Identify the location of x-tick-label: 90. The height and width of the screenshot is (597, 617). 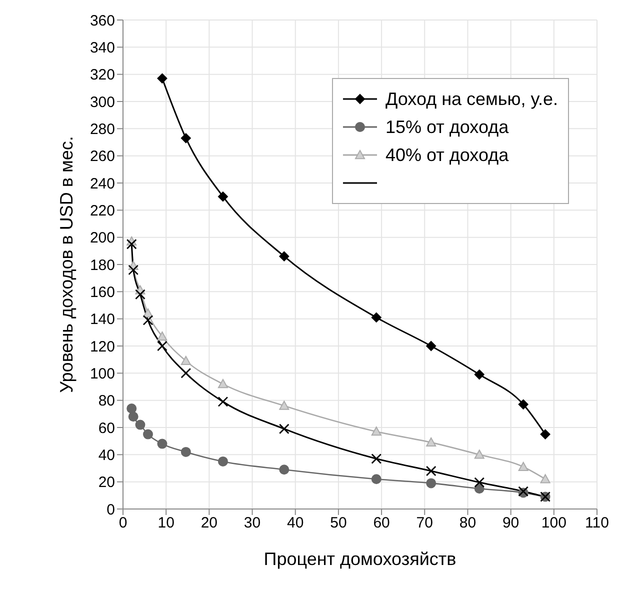
(511, 523).